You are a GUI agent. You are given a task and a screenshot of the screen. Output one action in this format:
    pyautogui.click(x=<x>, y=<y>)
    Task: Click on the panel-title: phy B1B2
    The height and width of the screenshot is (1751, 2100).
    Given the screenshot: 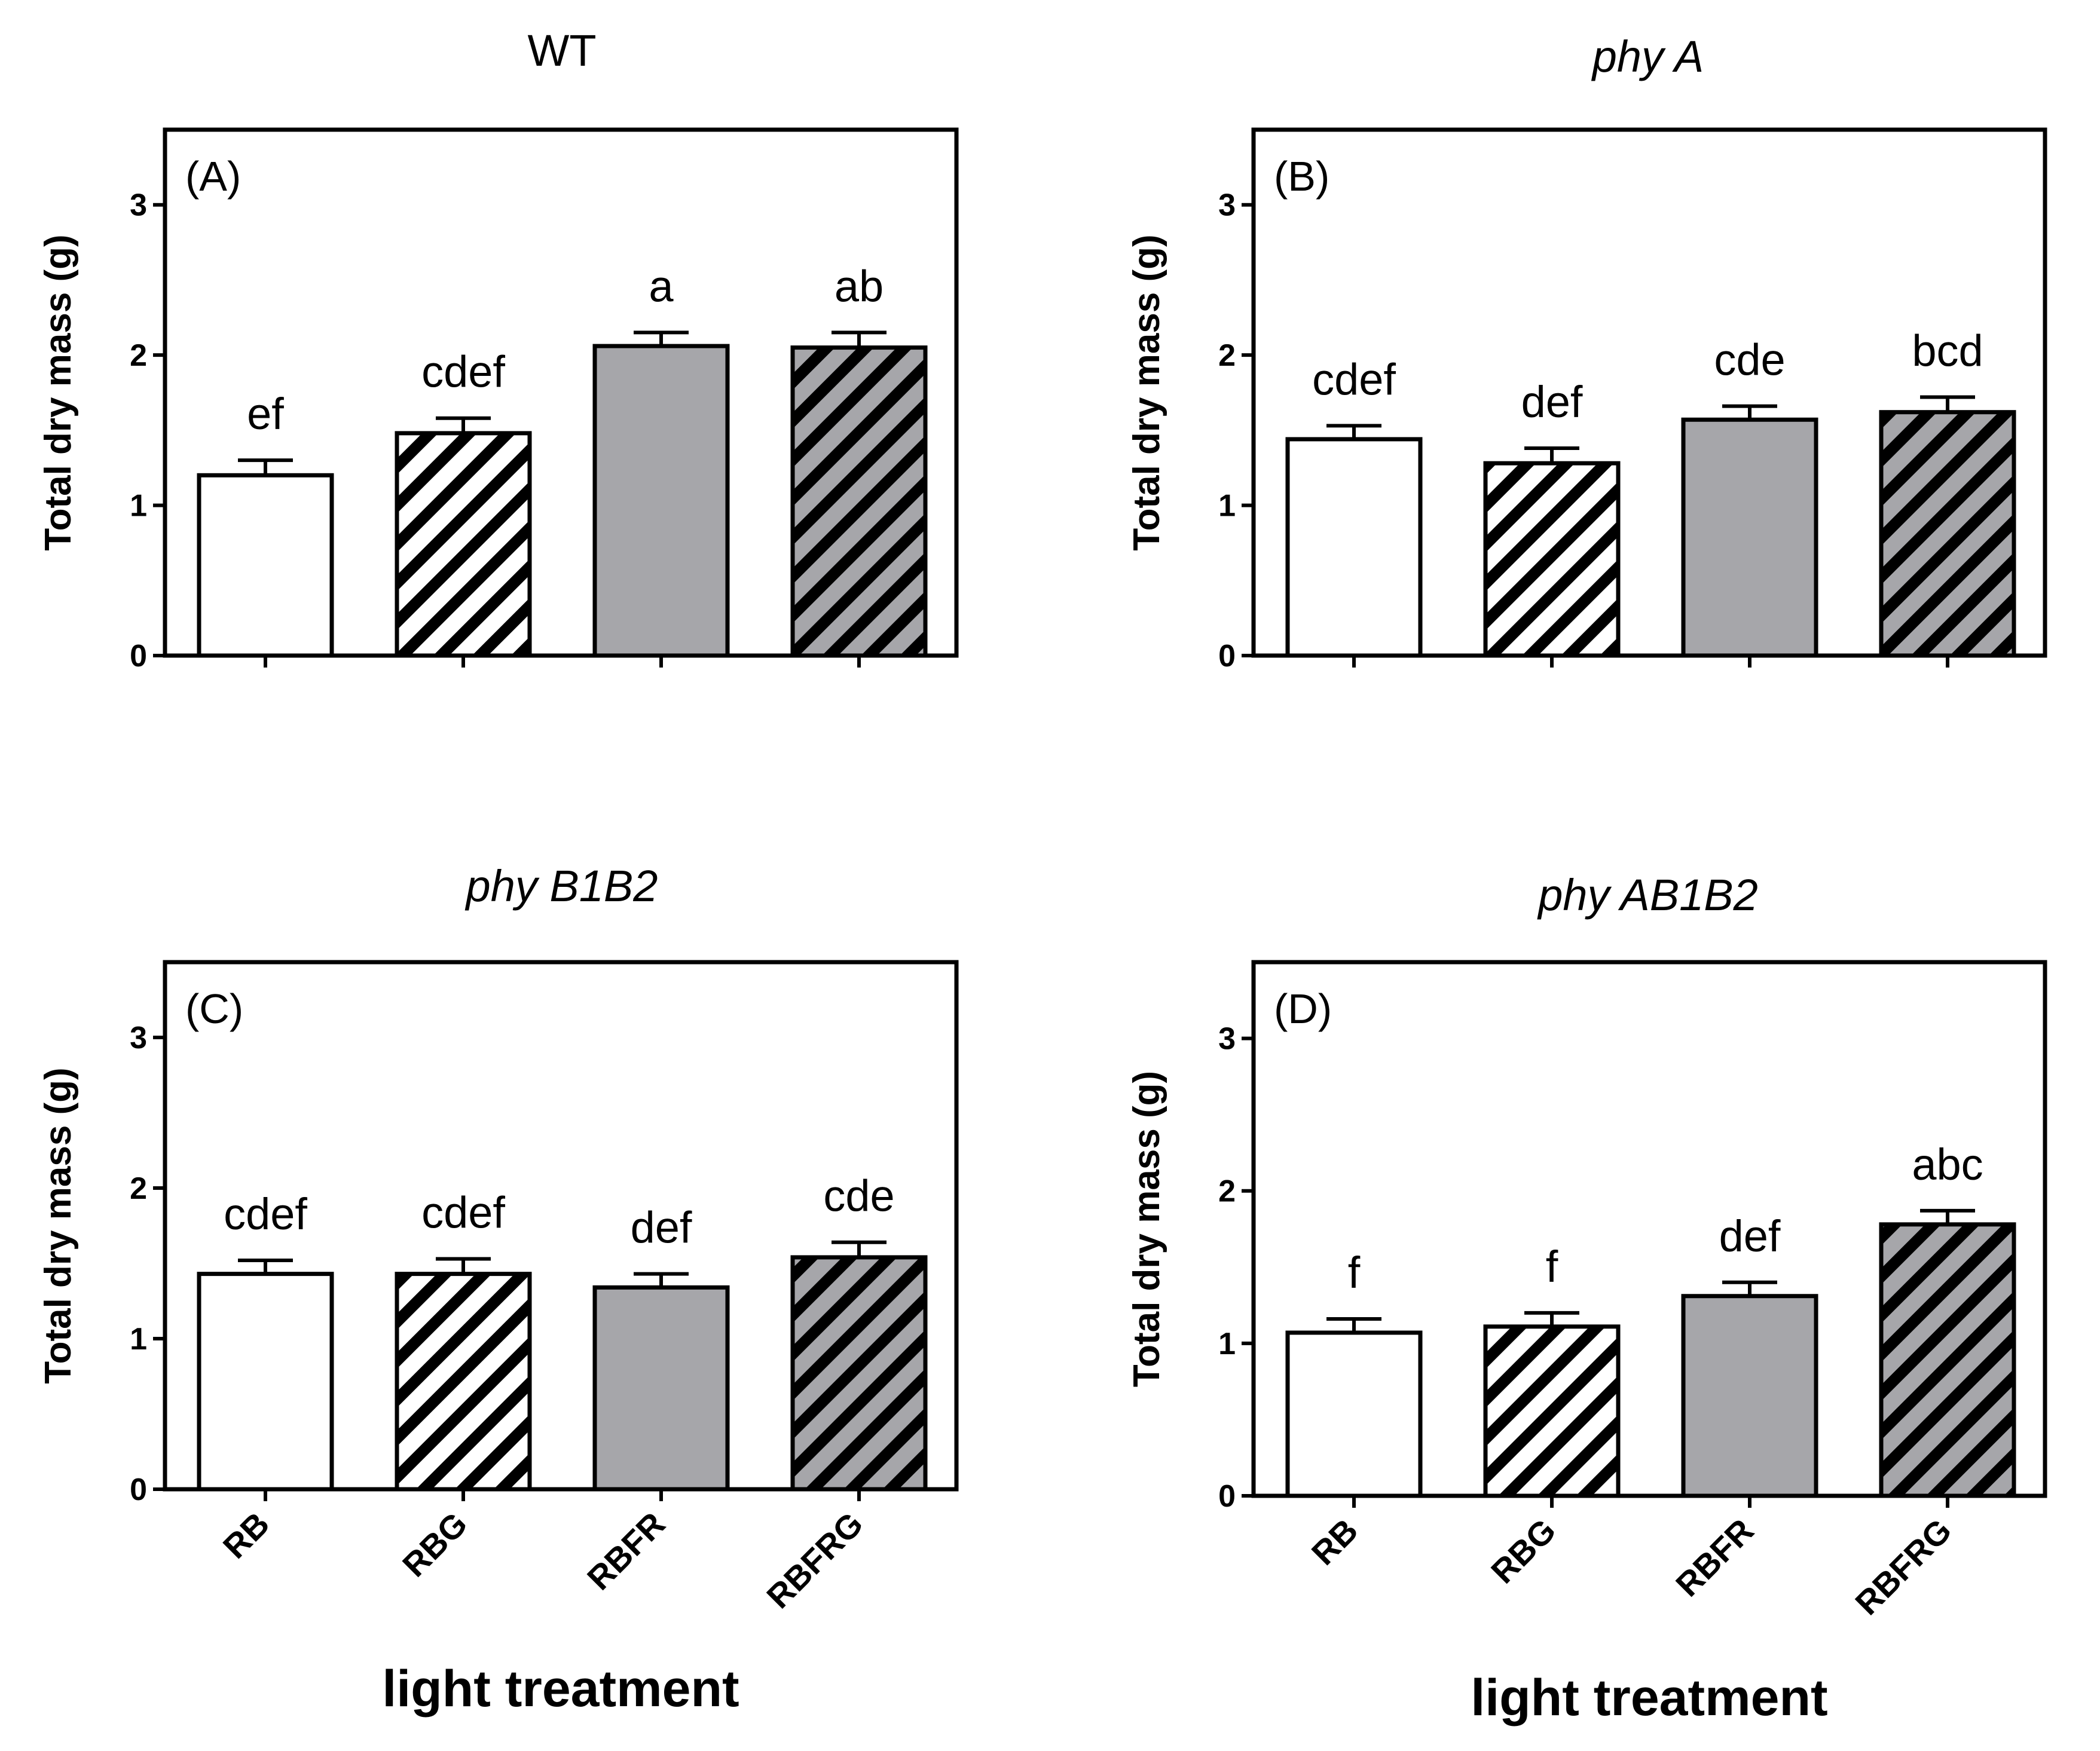 What is the action you would take?
    pyautogui.click(x=561, y=886)
    